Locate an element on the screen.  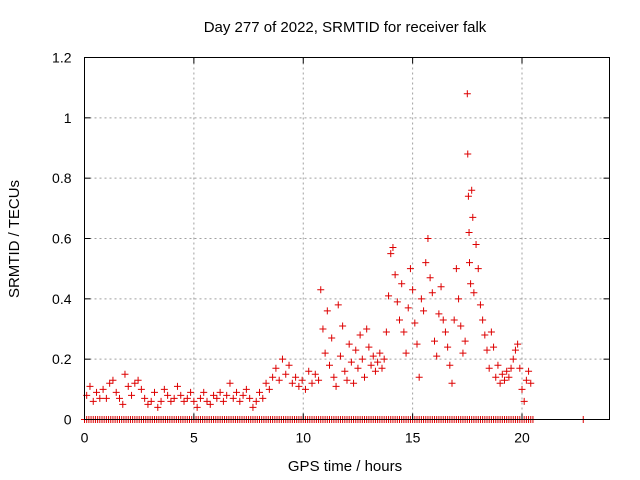
y-tick-label: 0.4 is located at coordinates (62, 299).